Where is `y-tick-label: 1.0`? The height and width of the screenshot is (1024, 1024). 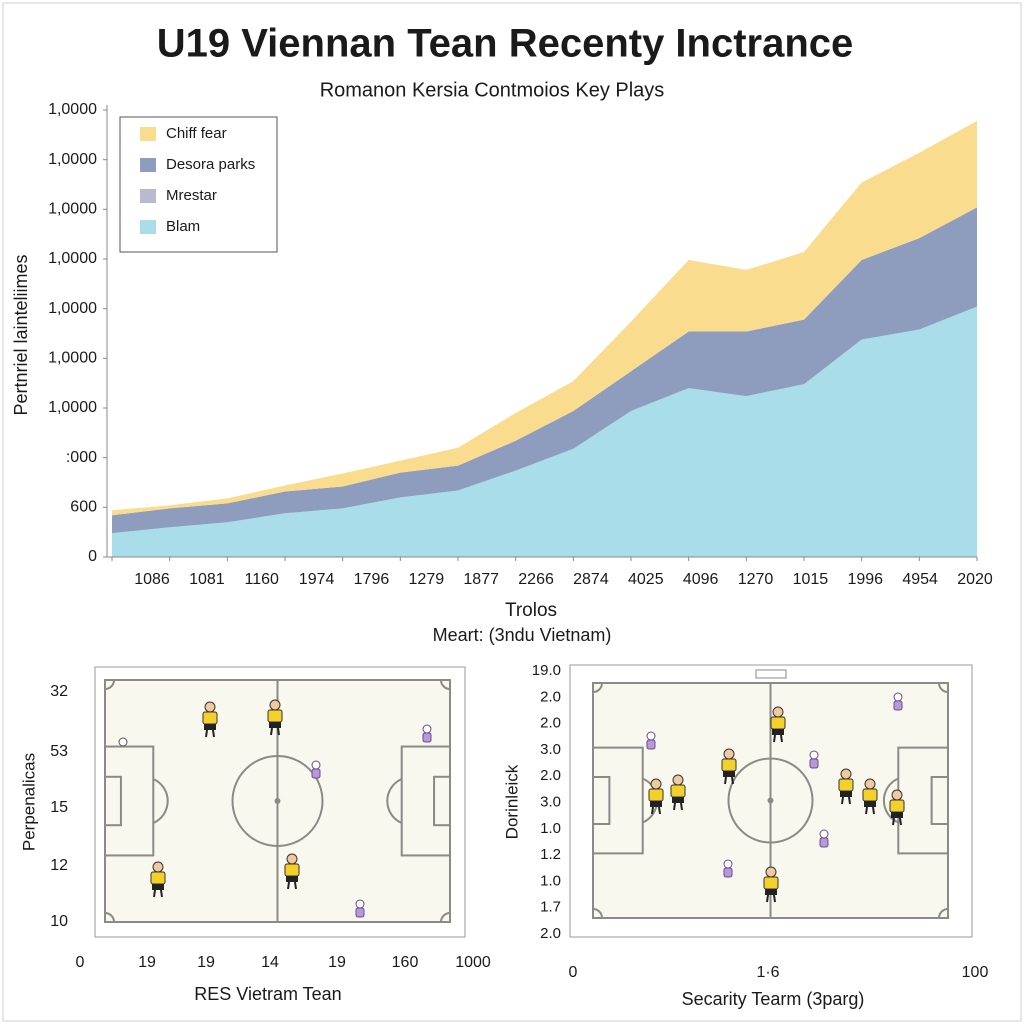 y-tick-label: 1.0 is located at coordinates (550, 828).